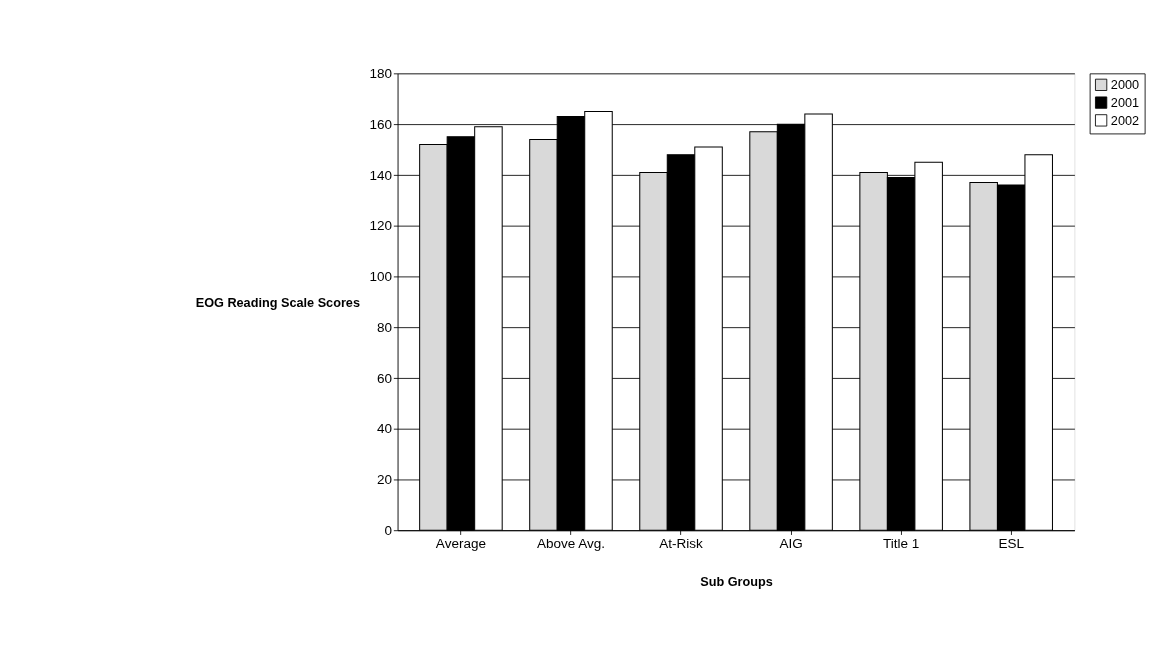 This screenshot has width=1154, height=672. I want to click on y-axis-title: EOG Reading Scale Scores, so click(277, 302).